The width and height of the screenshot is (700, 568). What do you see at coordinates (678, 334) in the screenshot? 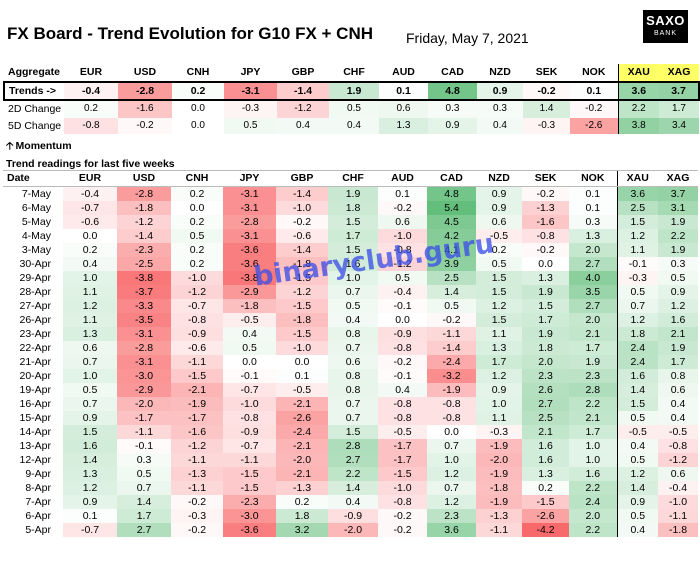
I see `value-cell: 2.1` at bounding box center [678, 334].